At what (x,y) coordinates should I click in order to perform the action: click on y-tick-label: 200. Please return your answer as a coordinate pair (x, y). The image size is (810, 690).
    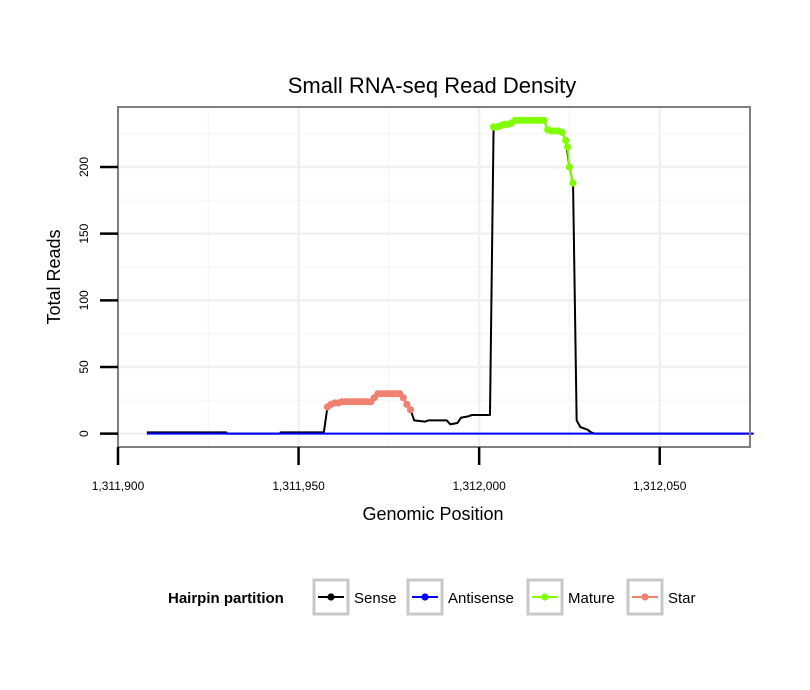
    Looking at the image, I should click on (84, 167).